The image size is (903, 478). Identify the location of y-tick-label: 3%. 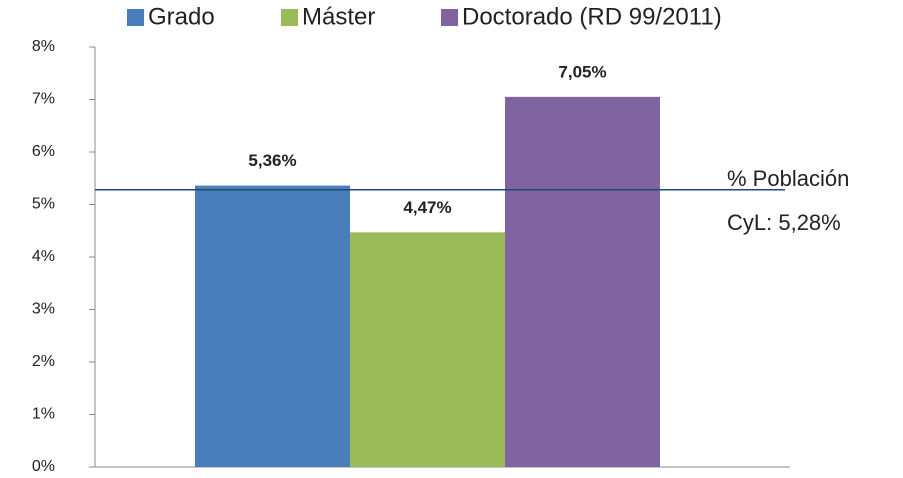
(43, 309).